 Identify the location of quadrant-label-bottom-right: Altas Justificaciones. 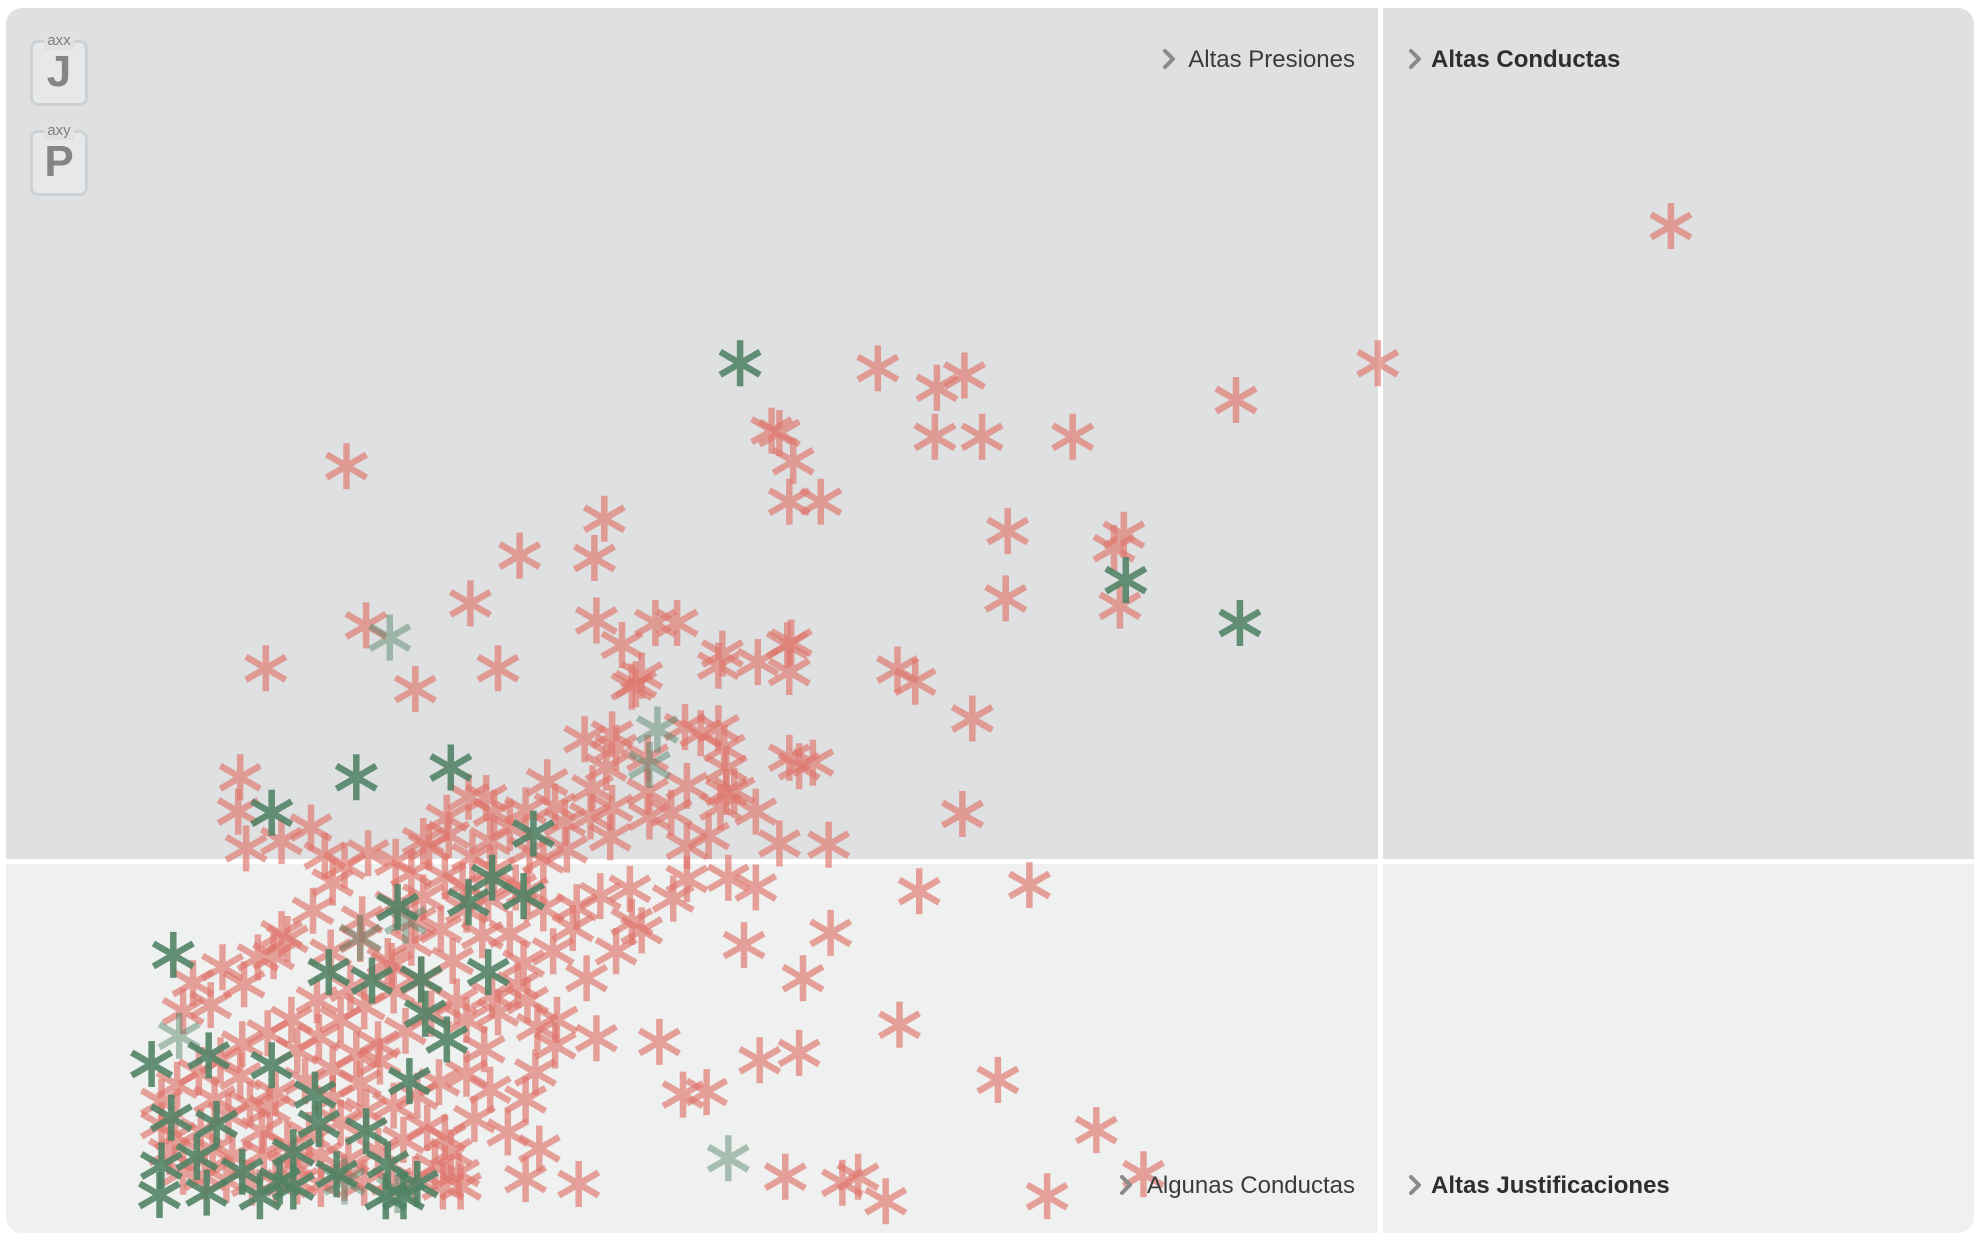
(1539, 1185).